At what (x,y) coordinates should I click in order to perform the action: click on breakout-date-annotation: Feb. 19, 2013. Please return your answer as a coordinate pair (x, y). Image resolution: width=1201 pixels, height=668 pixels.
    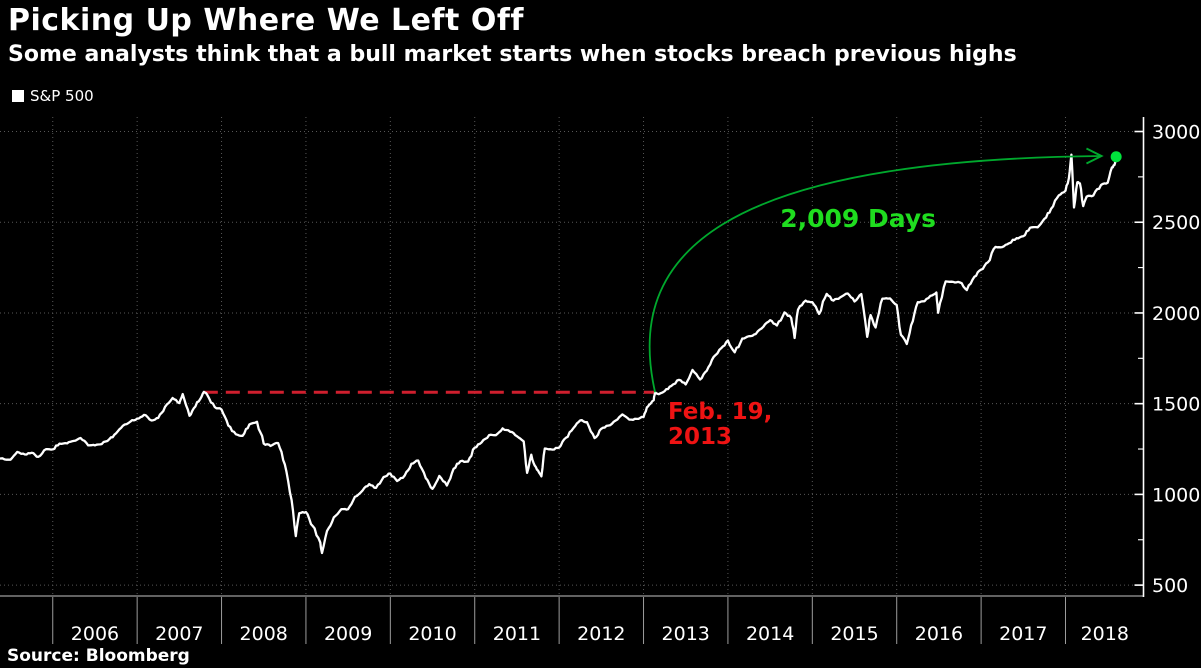
    Looking at the image, I should click on (720, 424).